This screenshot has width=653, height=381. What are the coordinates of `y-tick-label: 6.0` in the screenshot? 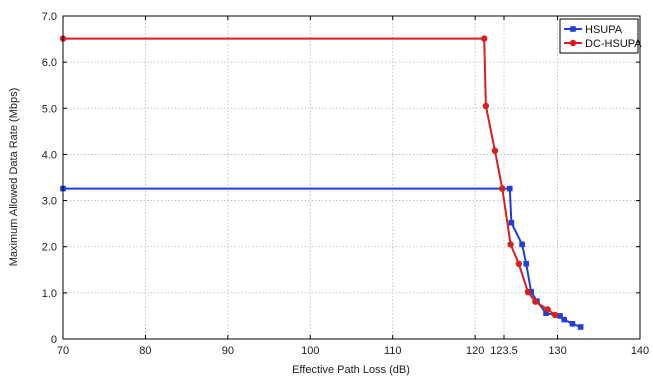 It's located at (49, 63).